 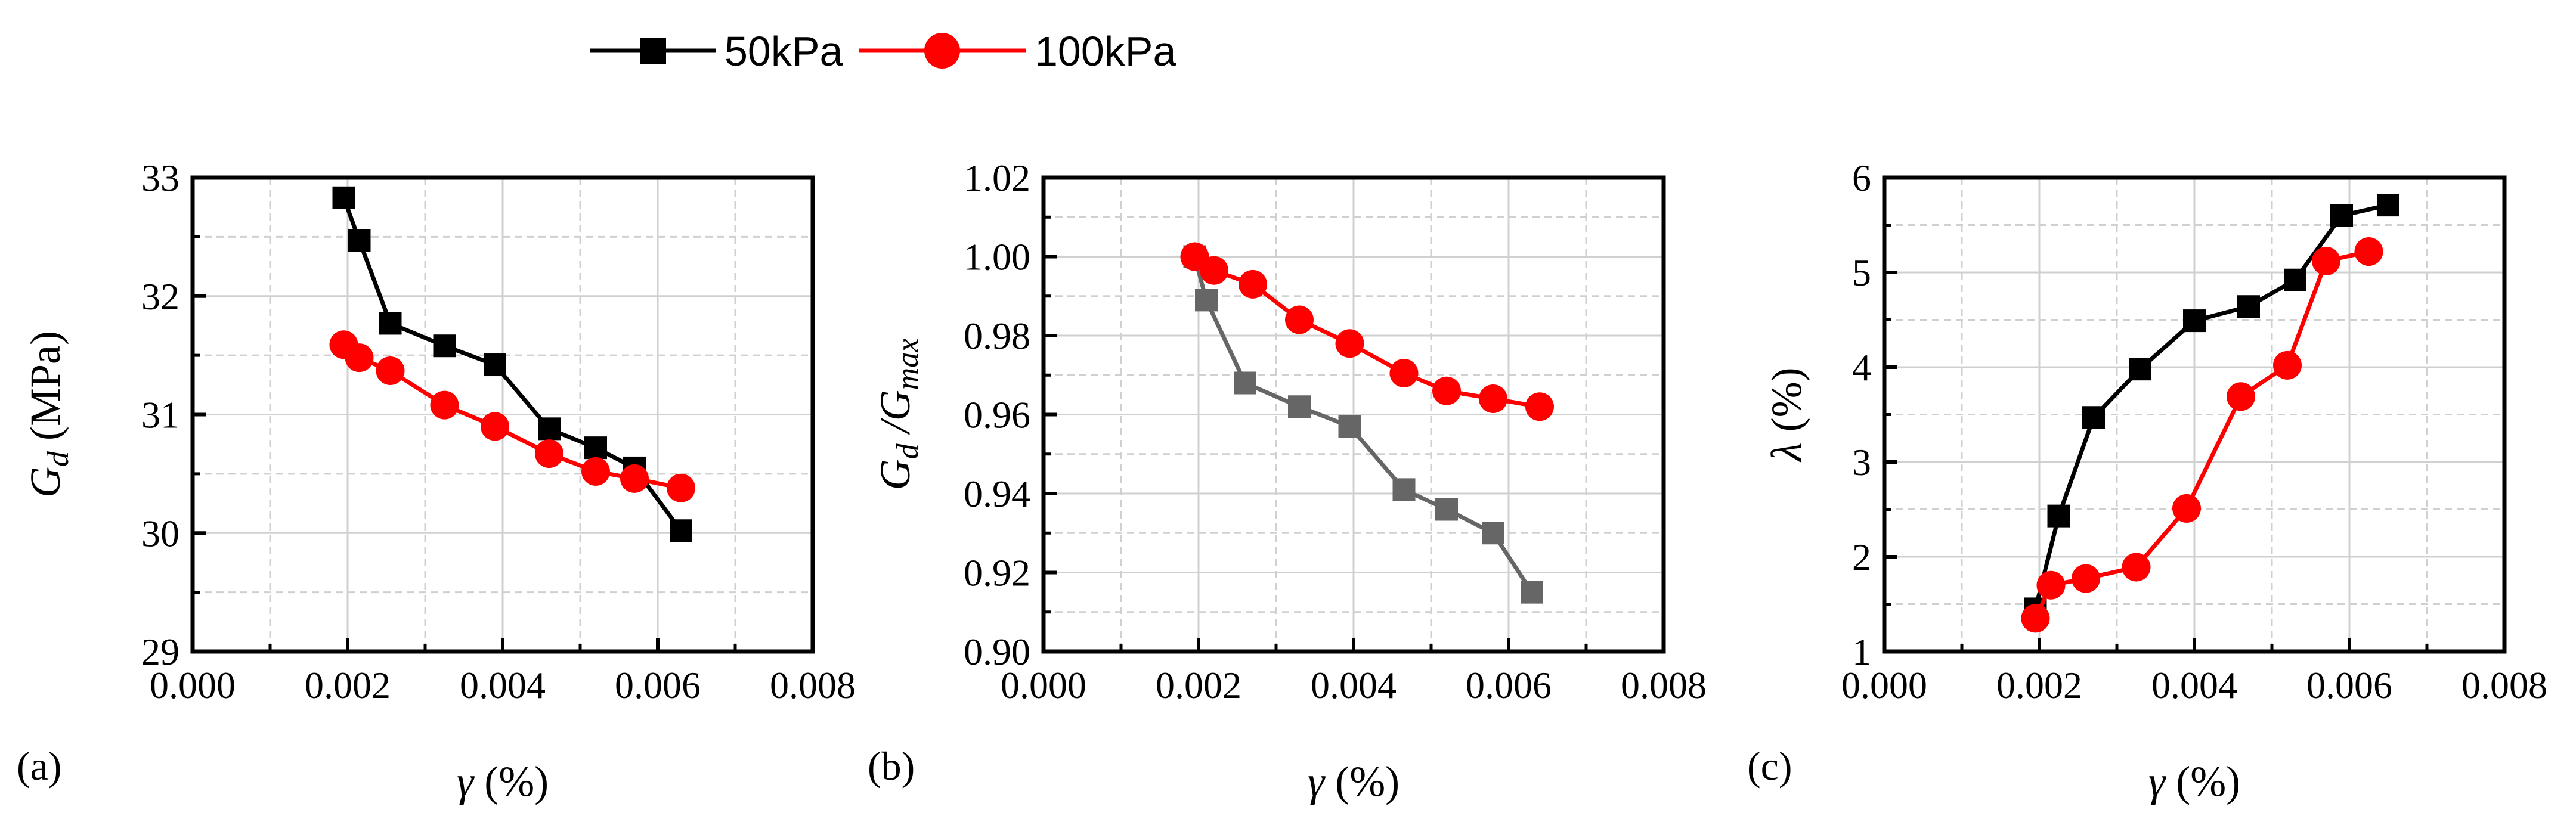 What do you see at coordinates (997, 494) in the screenshot?
I see `y-tick-label: 0.94` at bounding box center [997, 494].